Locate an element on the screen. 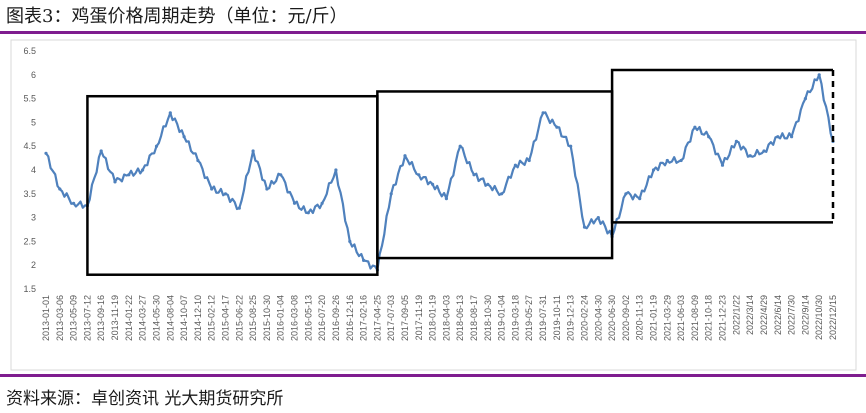 The image size is (866, 413). x-tick-label: 2013-05-09 is located at coordinates (74, 318).